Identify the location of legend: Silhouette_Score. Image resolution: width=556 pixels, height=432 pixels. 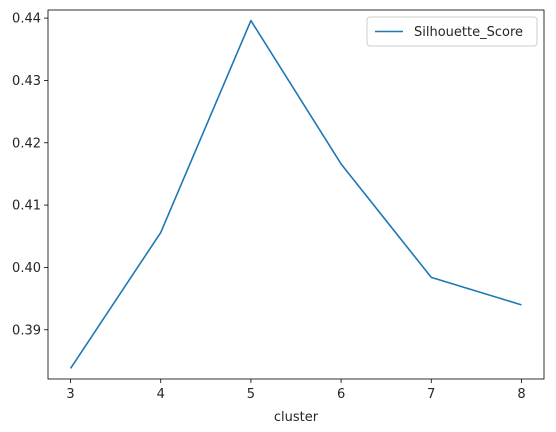
(452, 31).